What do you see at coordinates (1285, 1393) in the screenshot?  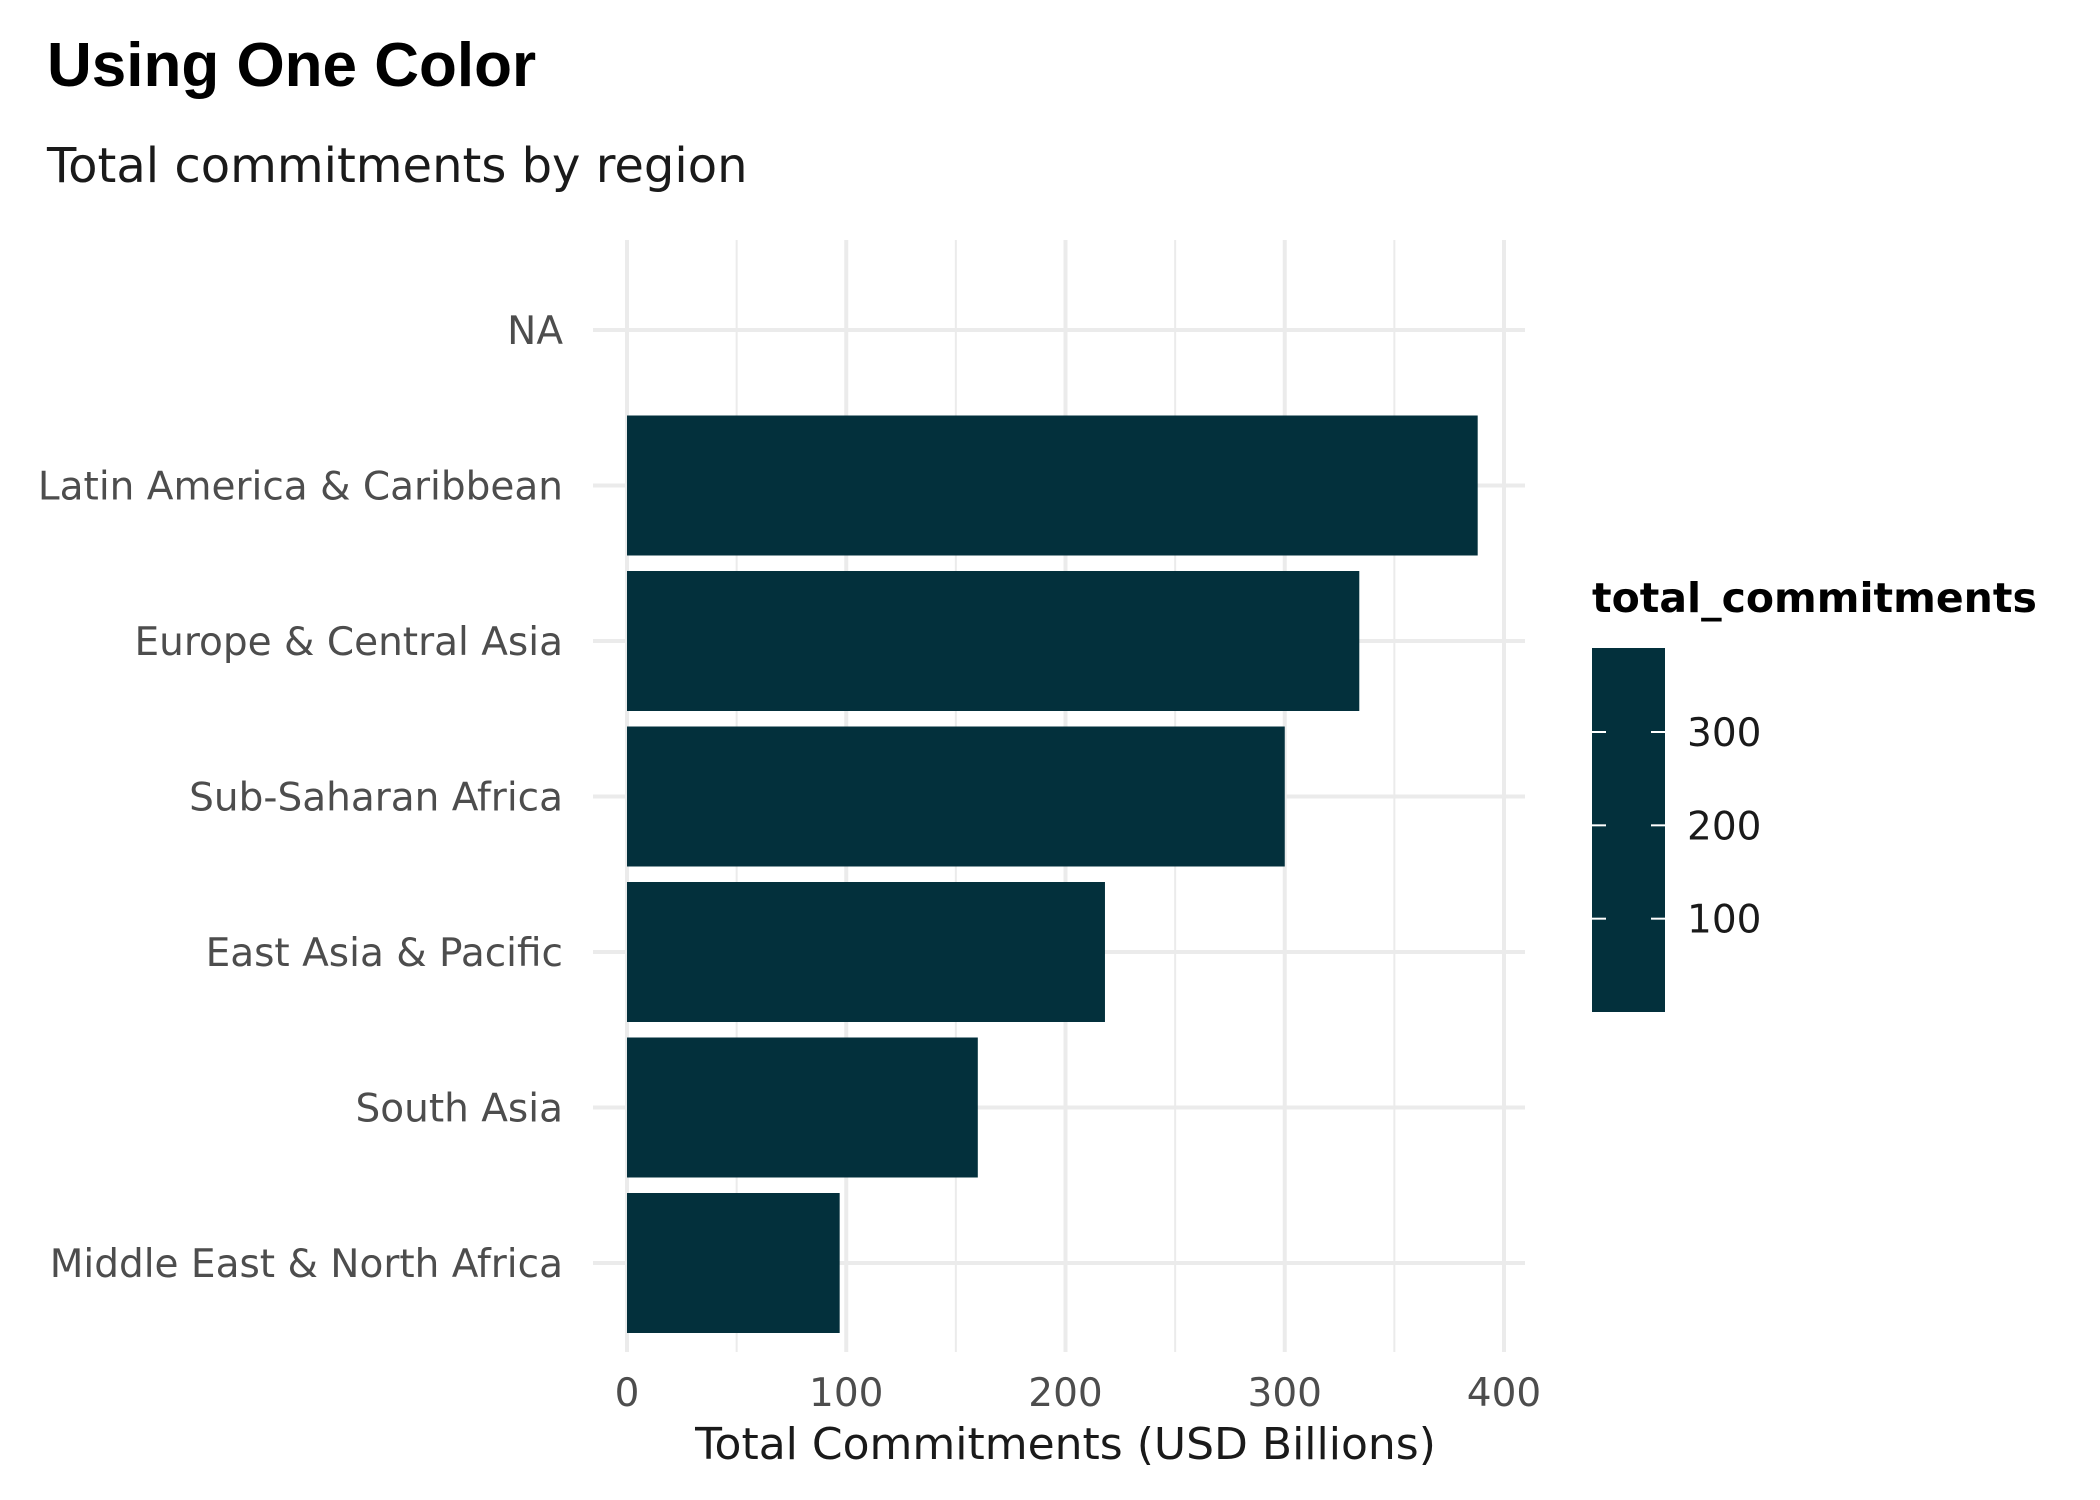 I see `x-tick-label: 300` at bounding box center [1285, 1393].